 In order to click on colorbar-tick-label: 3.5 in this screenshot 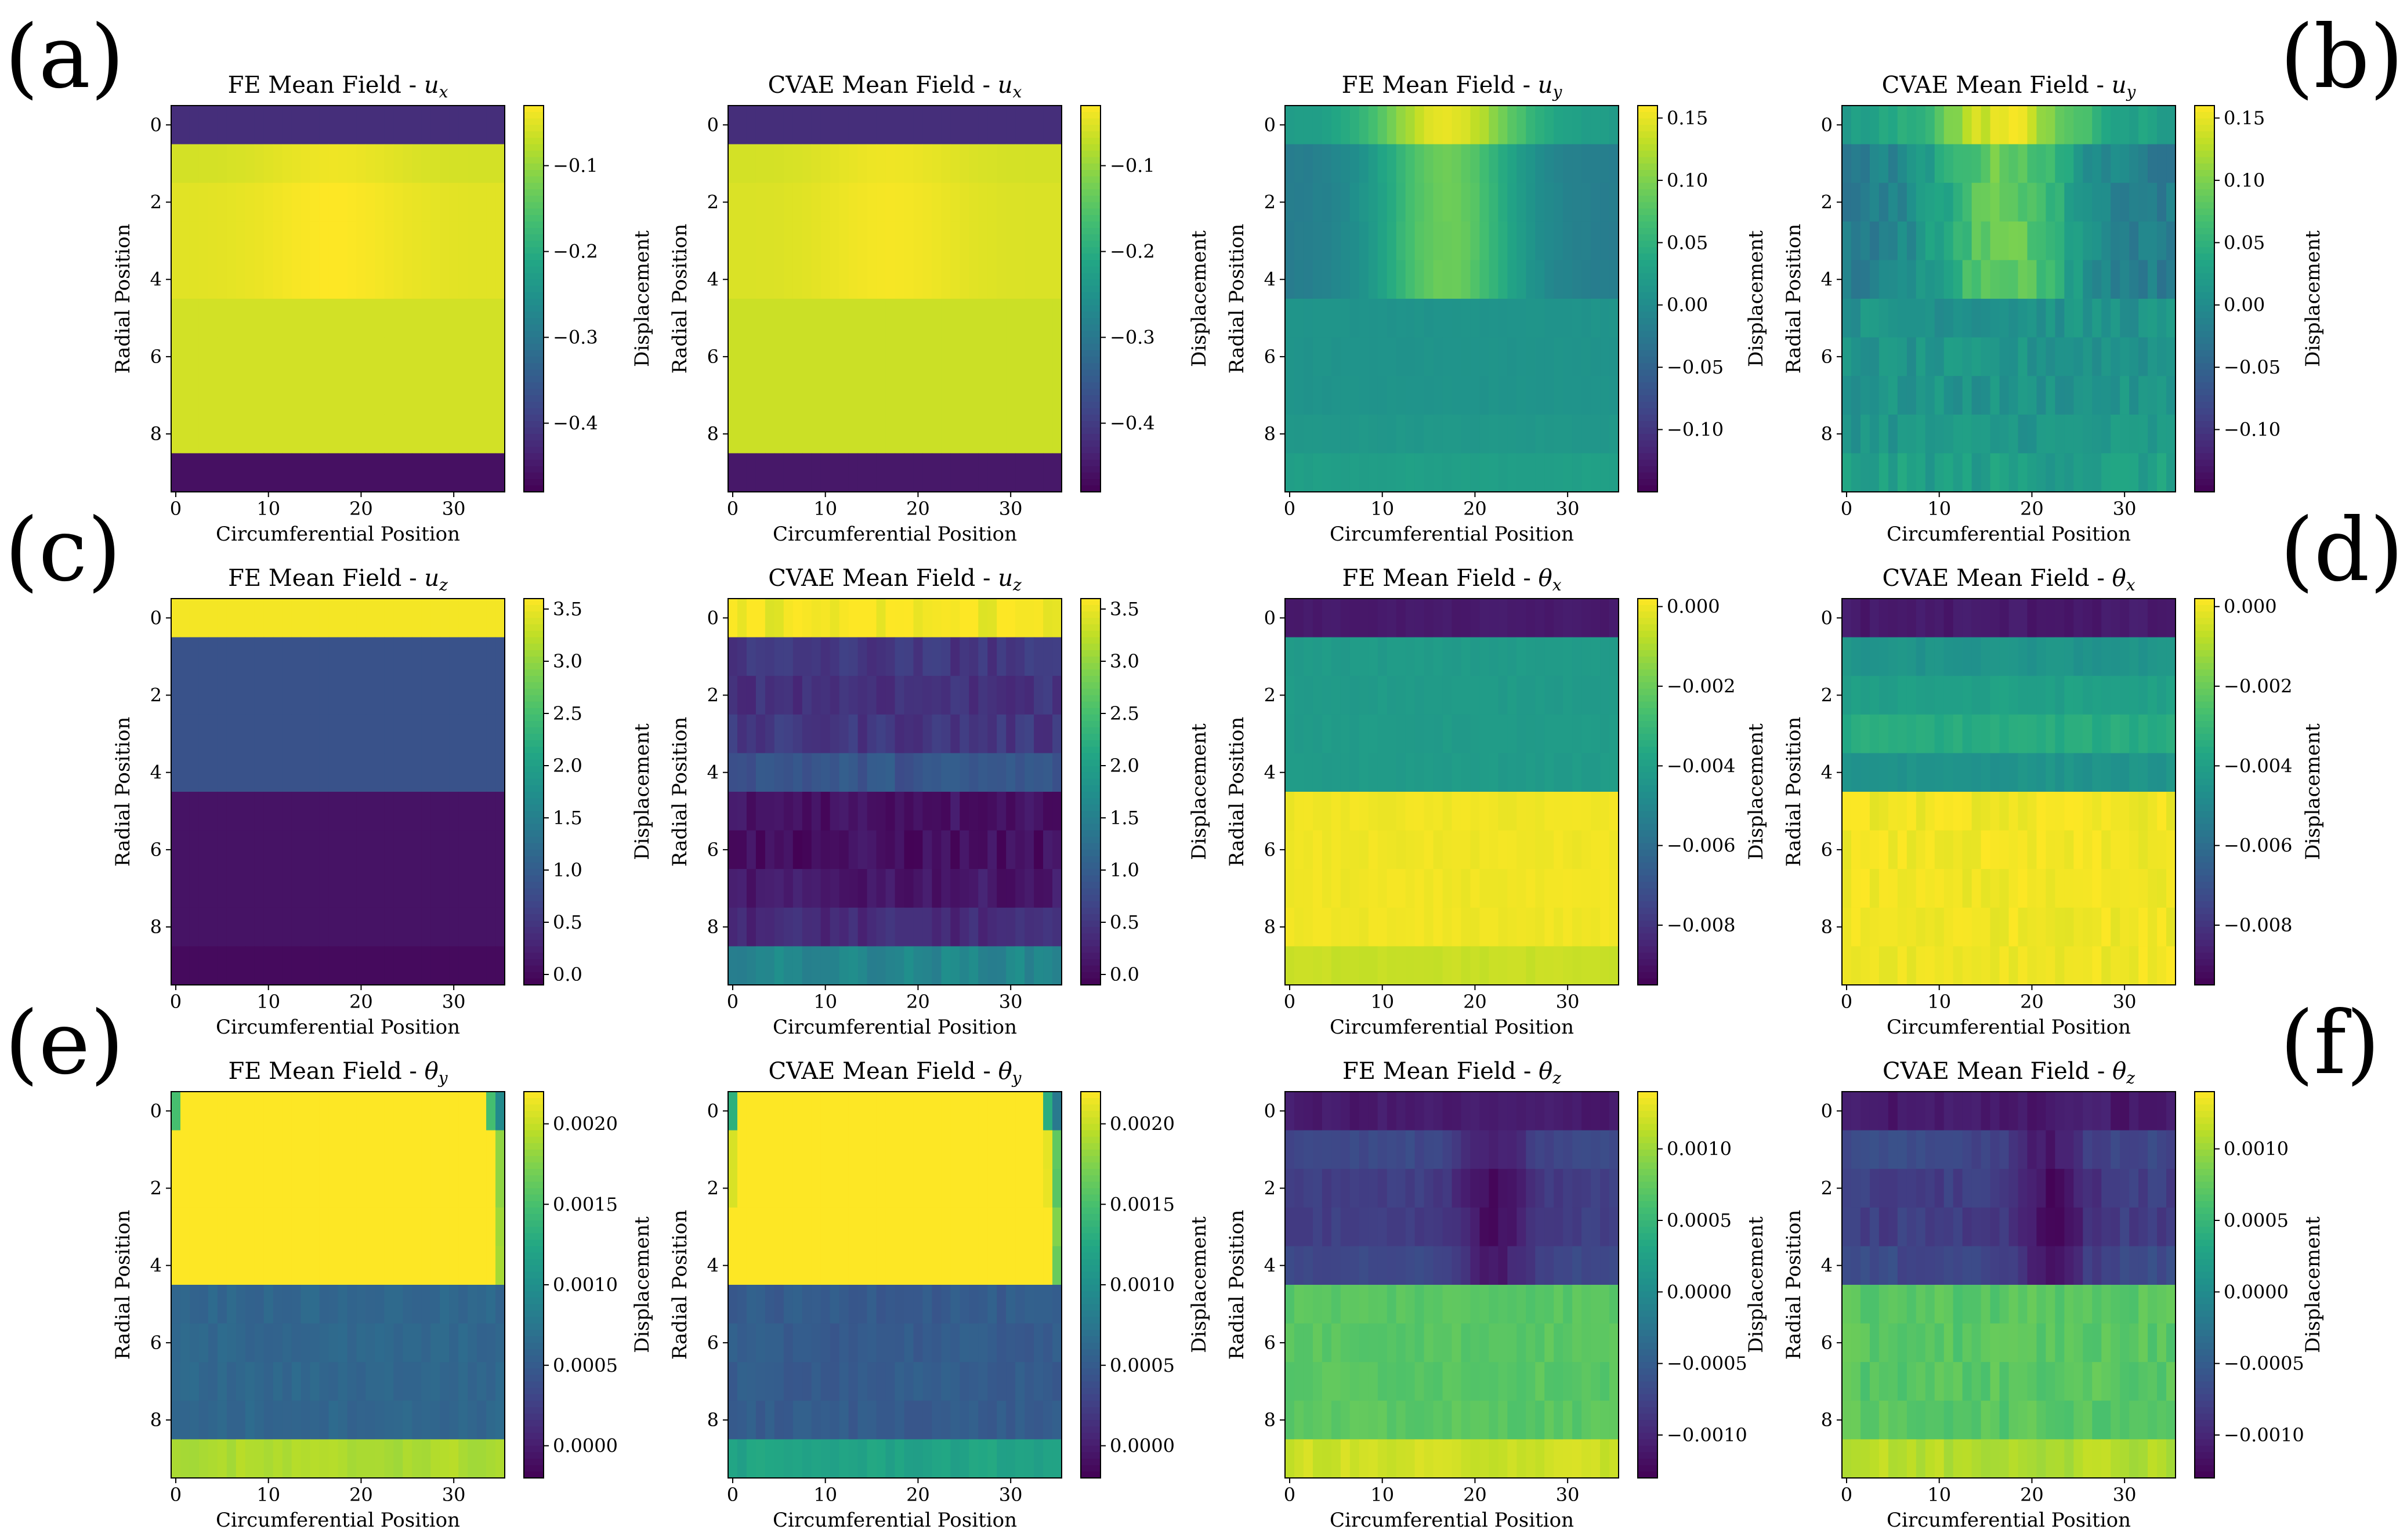, I will do `click(567, 609)`.